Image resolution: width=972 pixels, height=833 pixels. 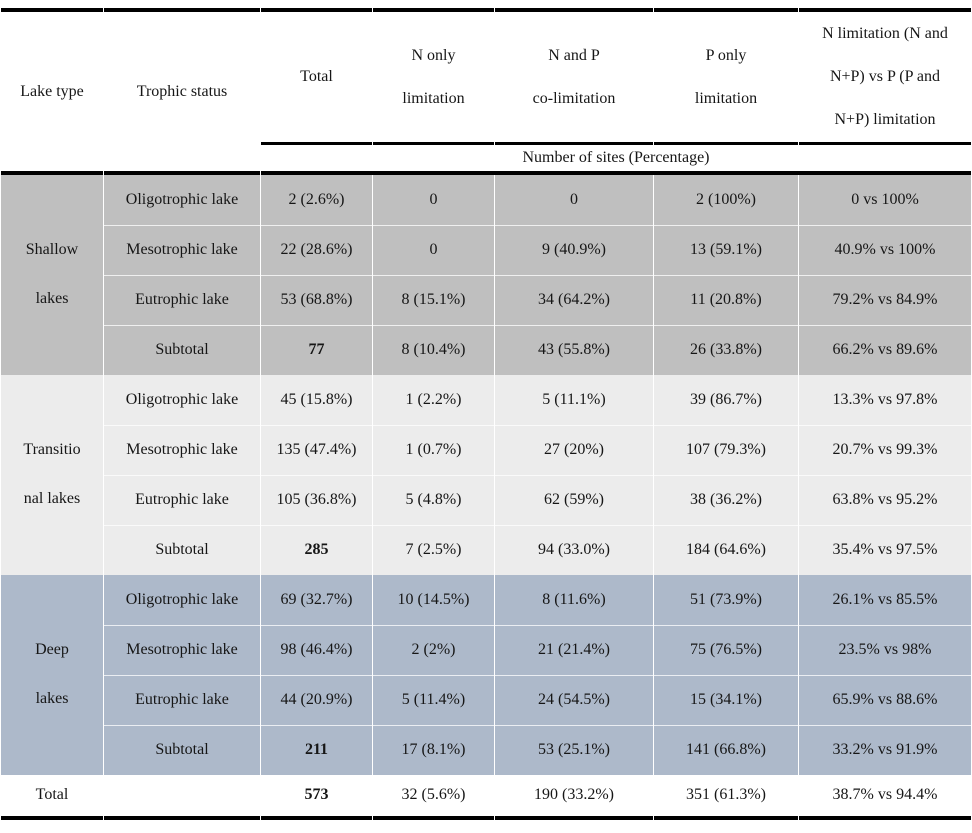 I want to click on value-cell: 21 (21.4%), so click(x=574, y=649).